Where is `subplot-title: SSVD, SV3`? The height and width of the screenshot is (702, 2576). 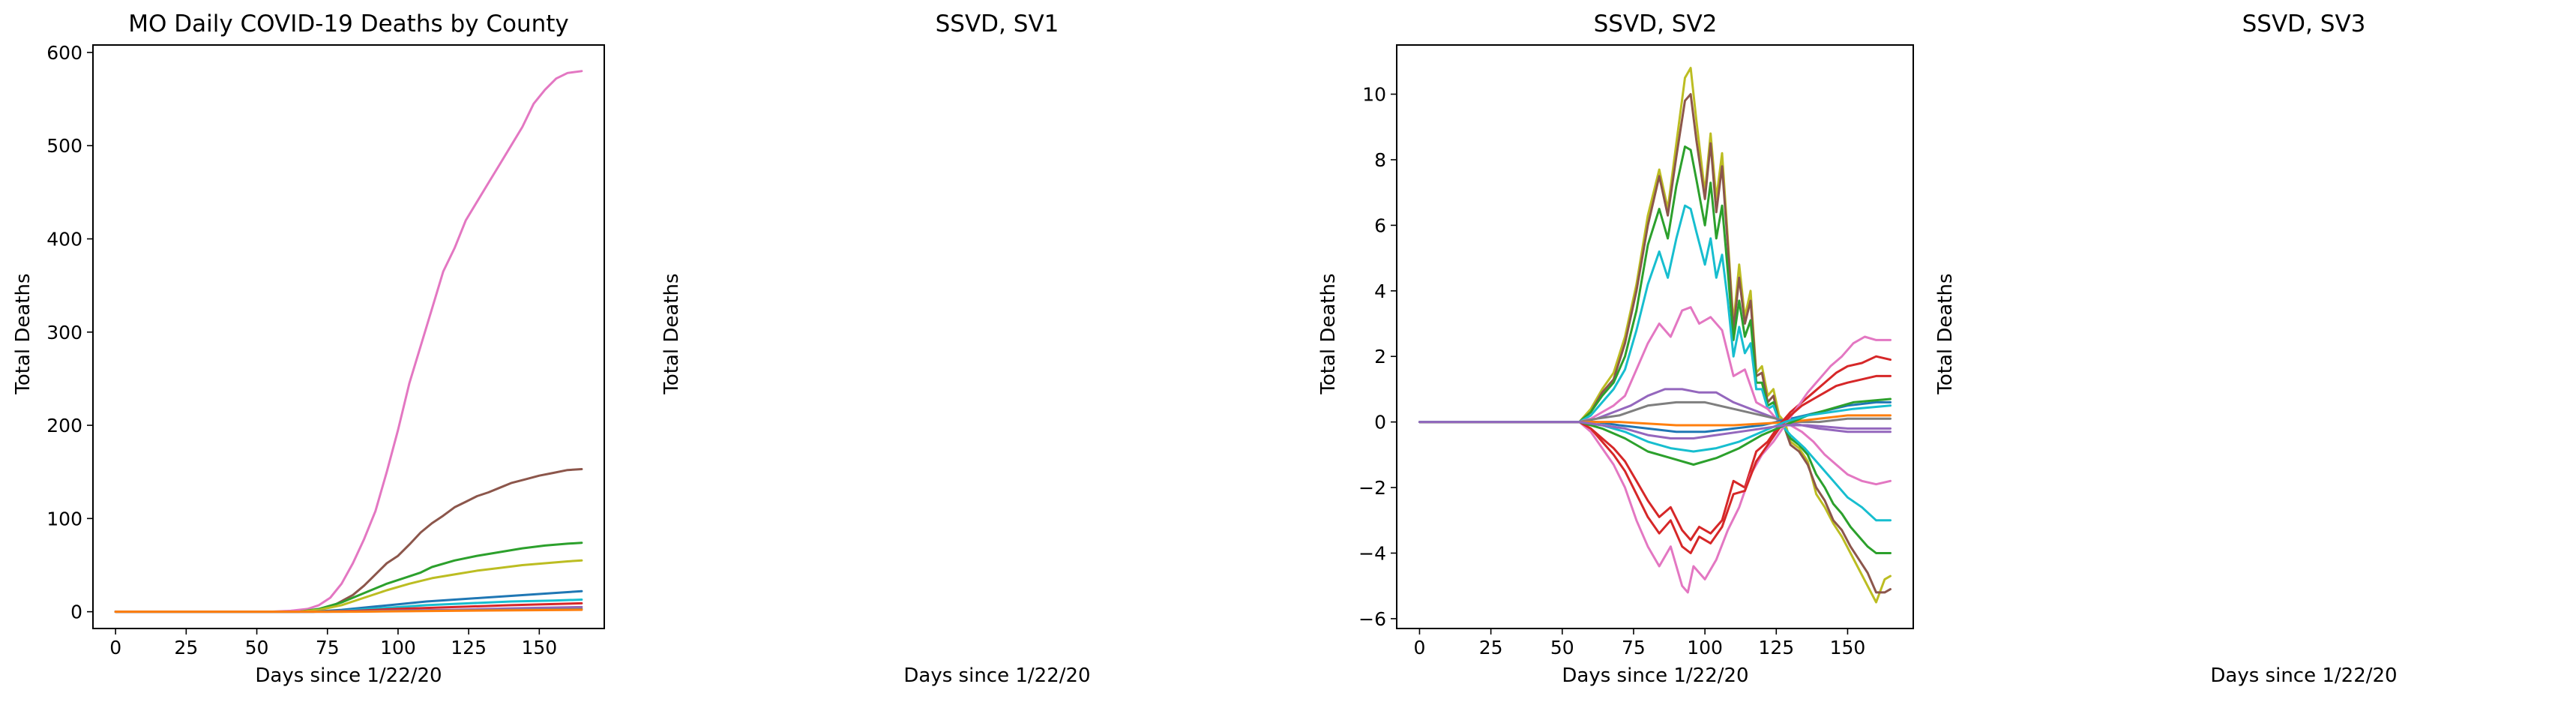 subplot-title: SSVD, SV3 is located at coordinates (2304, 24).